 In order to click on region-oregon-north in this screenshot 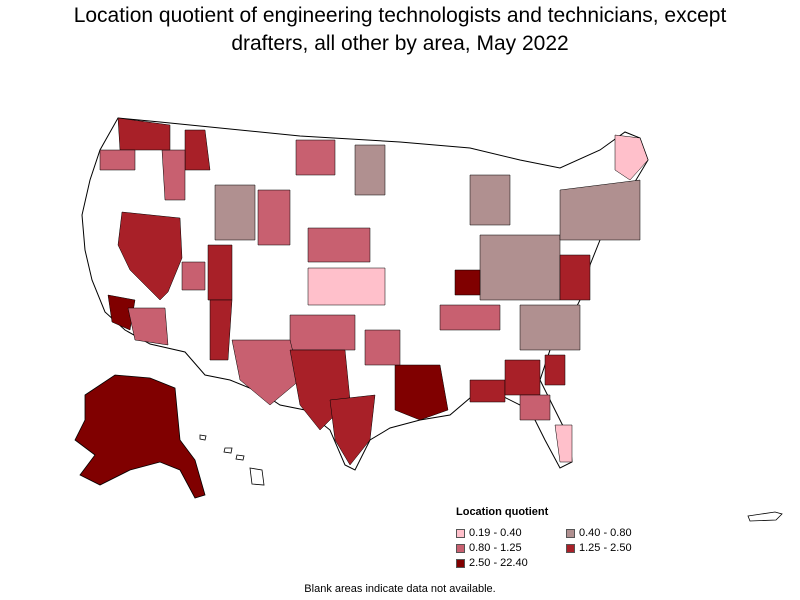, I will do `click(117, 160)`.